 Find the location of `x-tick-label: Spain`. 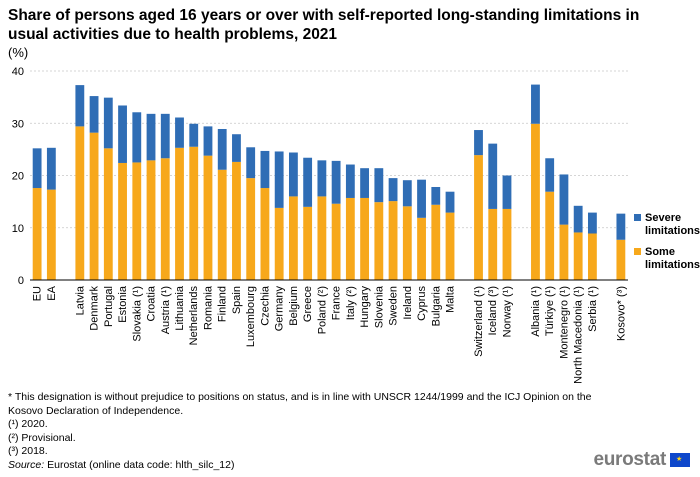

x-tick-label: Spain is located at coordinates (237, 300).